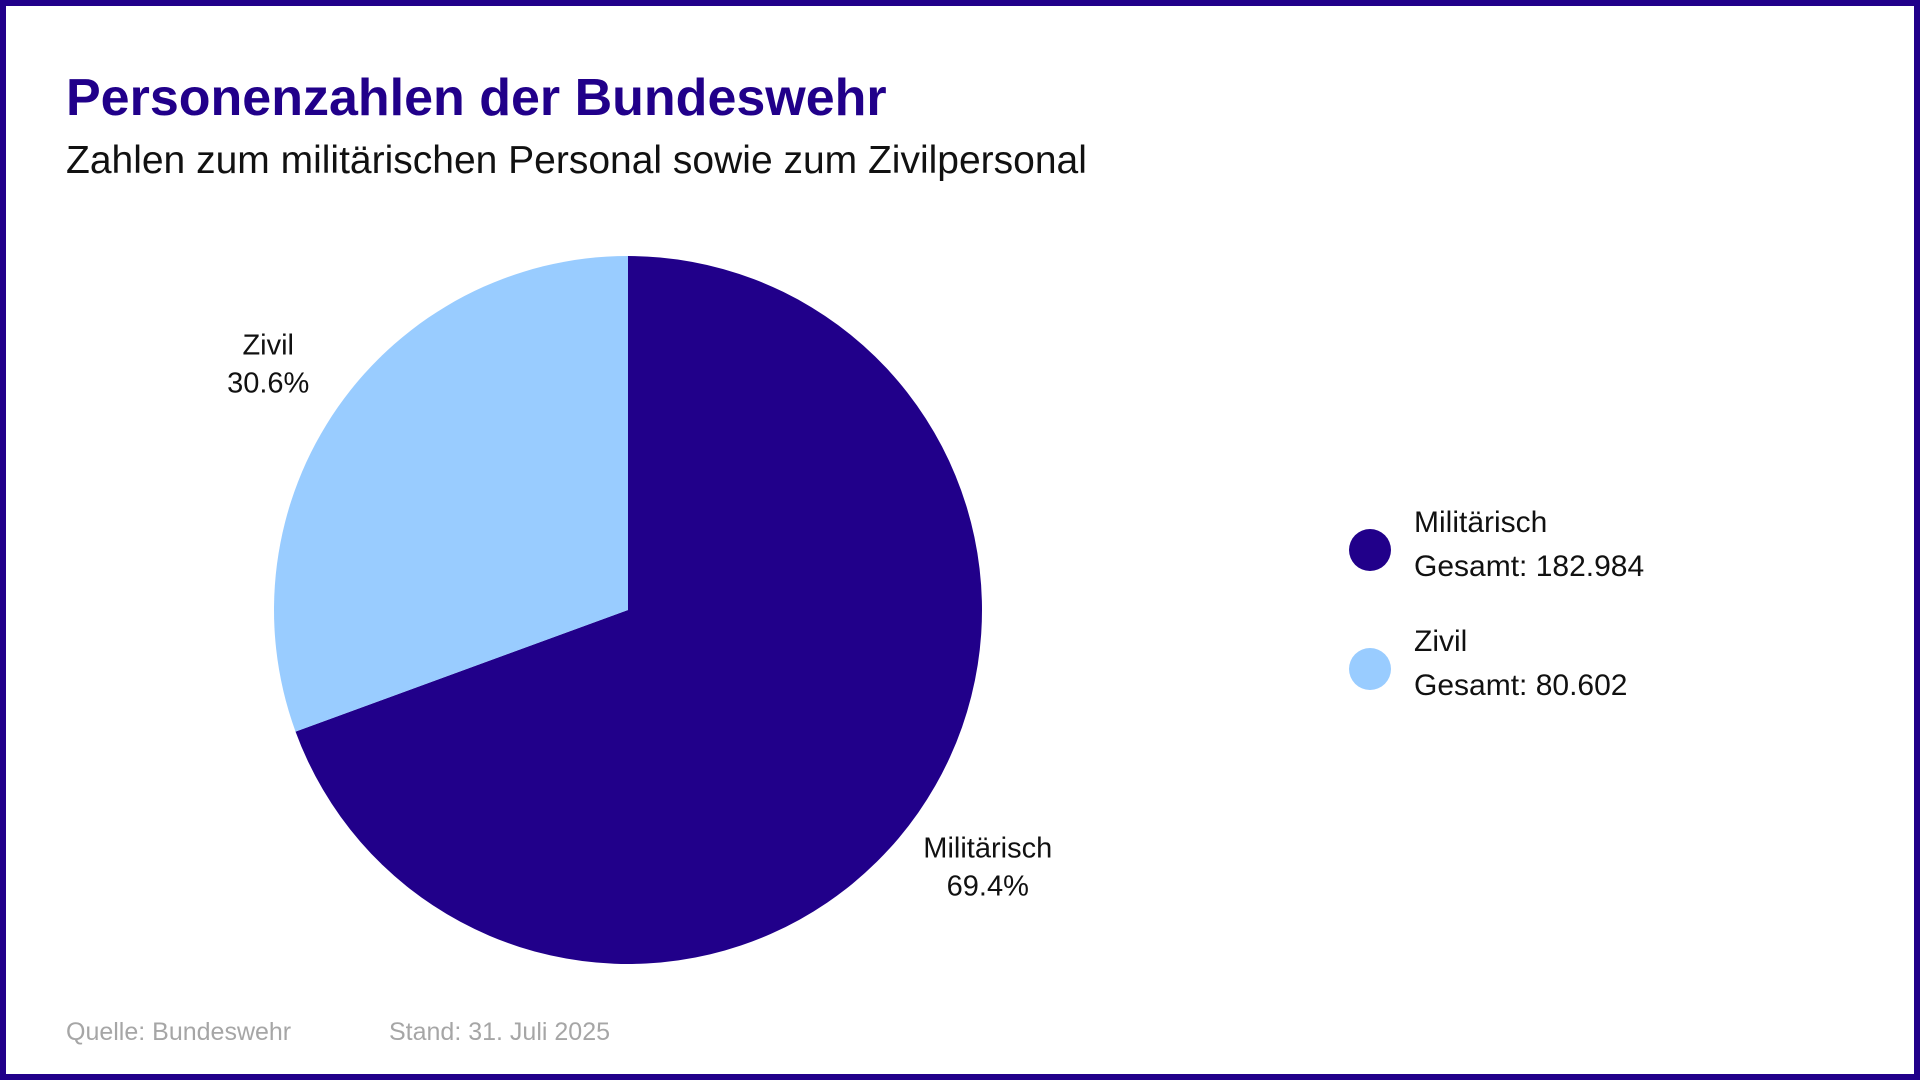  Describe the element at coordinates (988, 887) in the screenshot. I see `slice-percent-militaerisch: 69.4%` at that location.